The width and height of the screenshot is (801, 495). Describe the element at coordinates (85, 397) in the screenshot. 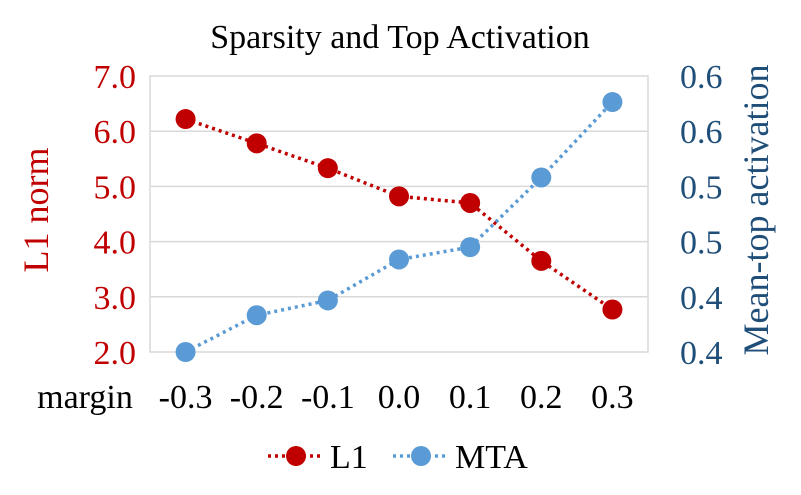

I see `x-axis-label: margin` at that location.